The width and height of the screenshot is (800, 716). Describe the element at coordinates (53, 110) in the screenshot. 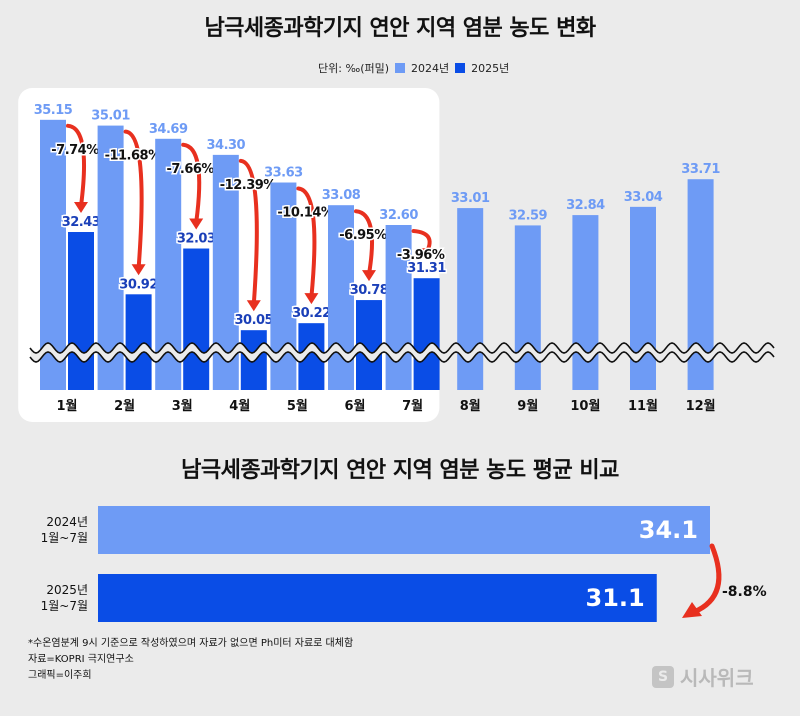

I see `value-label-2024: 35.15` at that location.